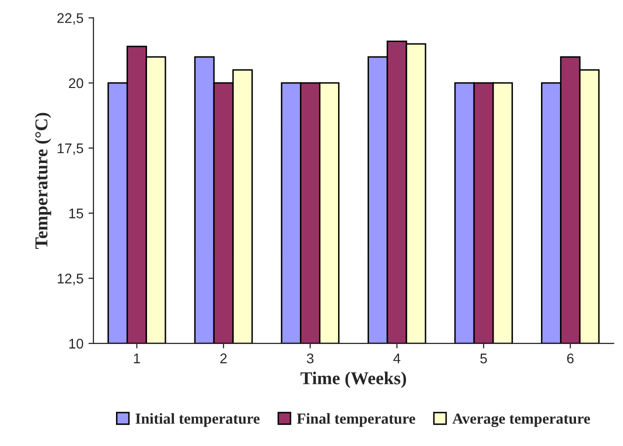  I want to click on x-tick-label: 3, so click(310, 359).